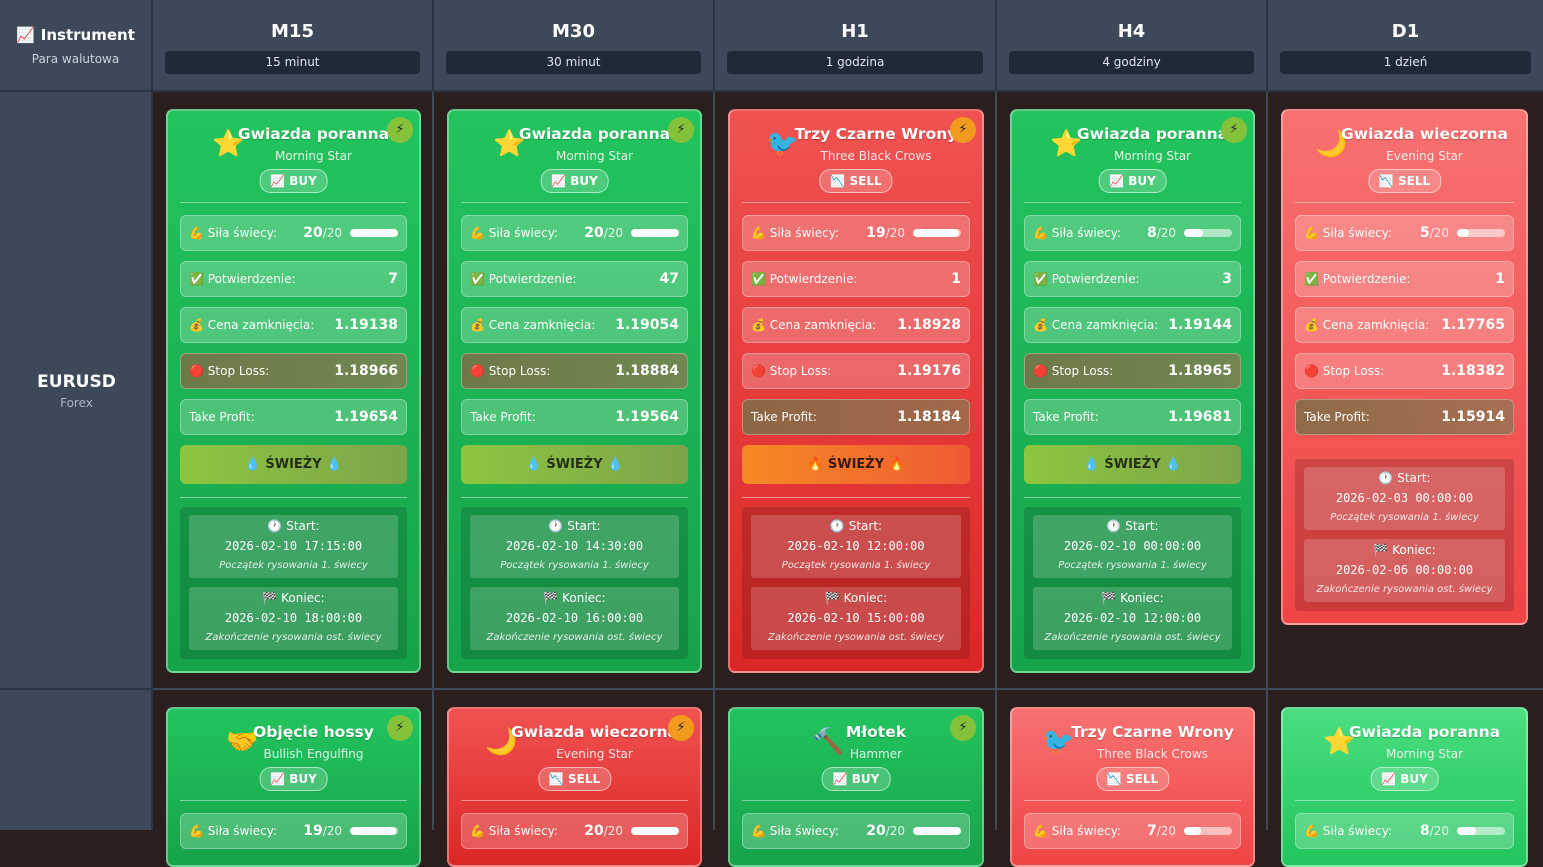 This screenshot has width=1543, height=867. I want to click on pattern-title: Gwiazda wieczorna, so click(594, 732).